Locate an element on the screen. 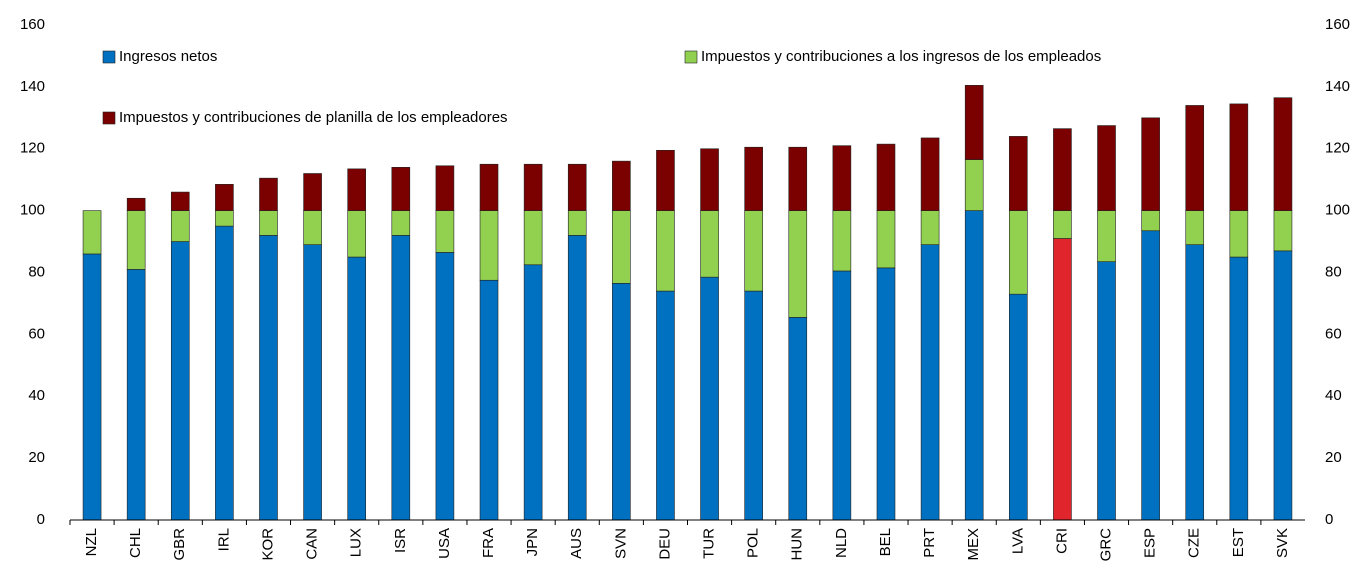  y-tick-label: 160 is located at coordinates (32, 24).